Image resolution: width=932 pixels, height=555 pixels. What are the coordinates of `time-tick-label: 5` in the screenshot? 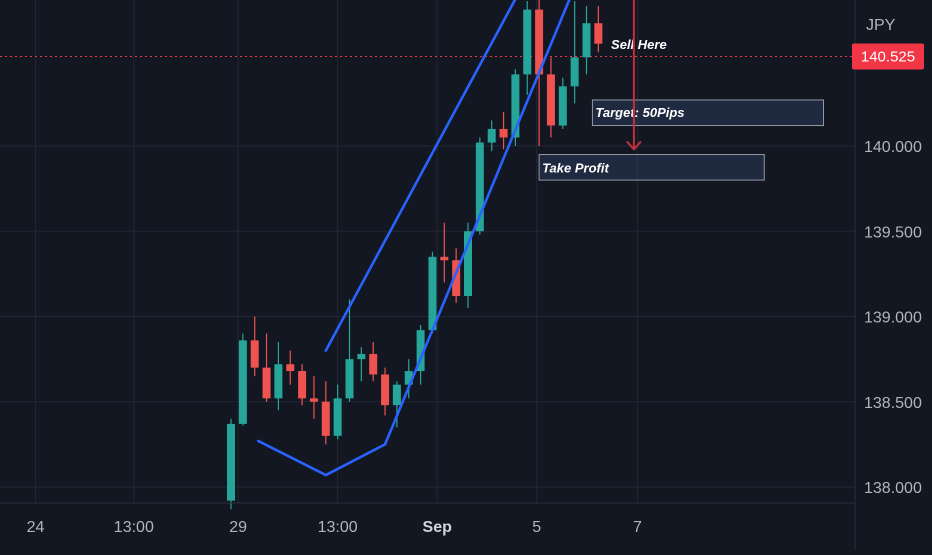 It's located at (536, 527).